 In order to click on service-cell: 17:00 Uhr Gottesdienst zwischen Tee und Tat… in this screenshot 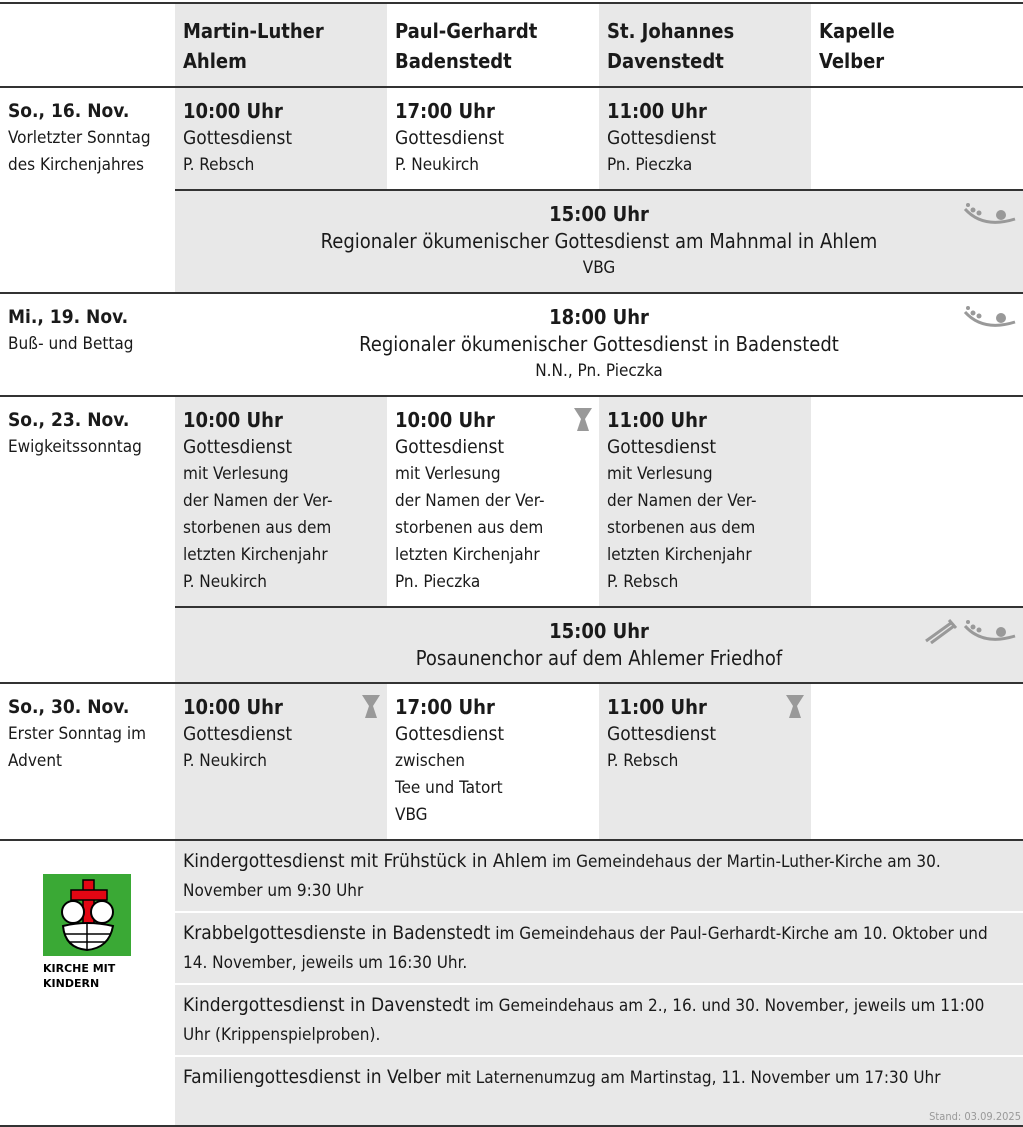, I will do `click(493, 761)`.